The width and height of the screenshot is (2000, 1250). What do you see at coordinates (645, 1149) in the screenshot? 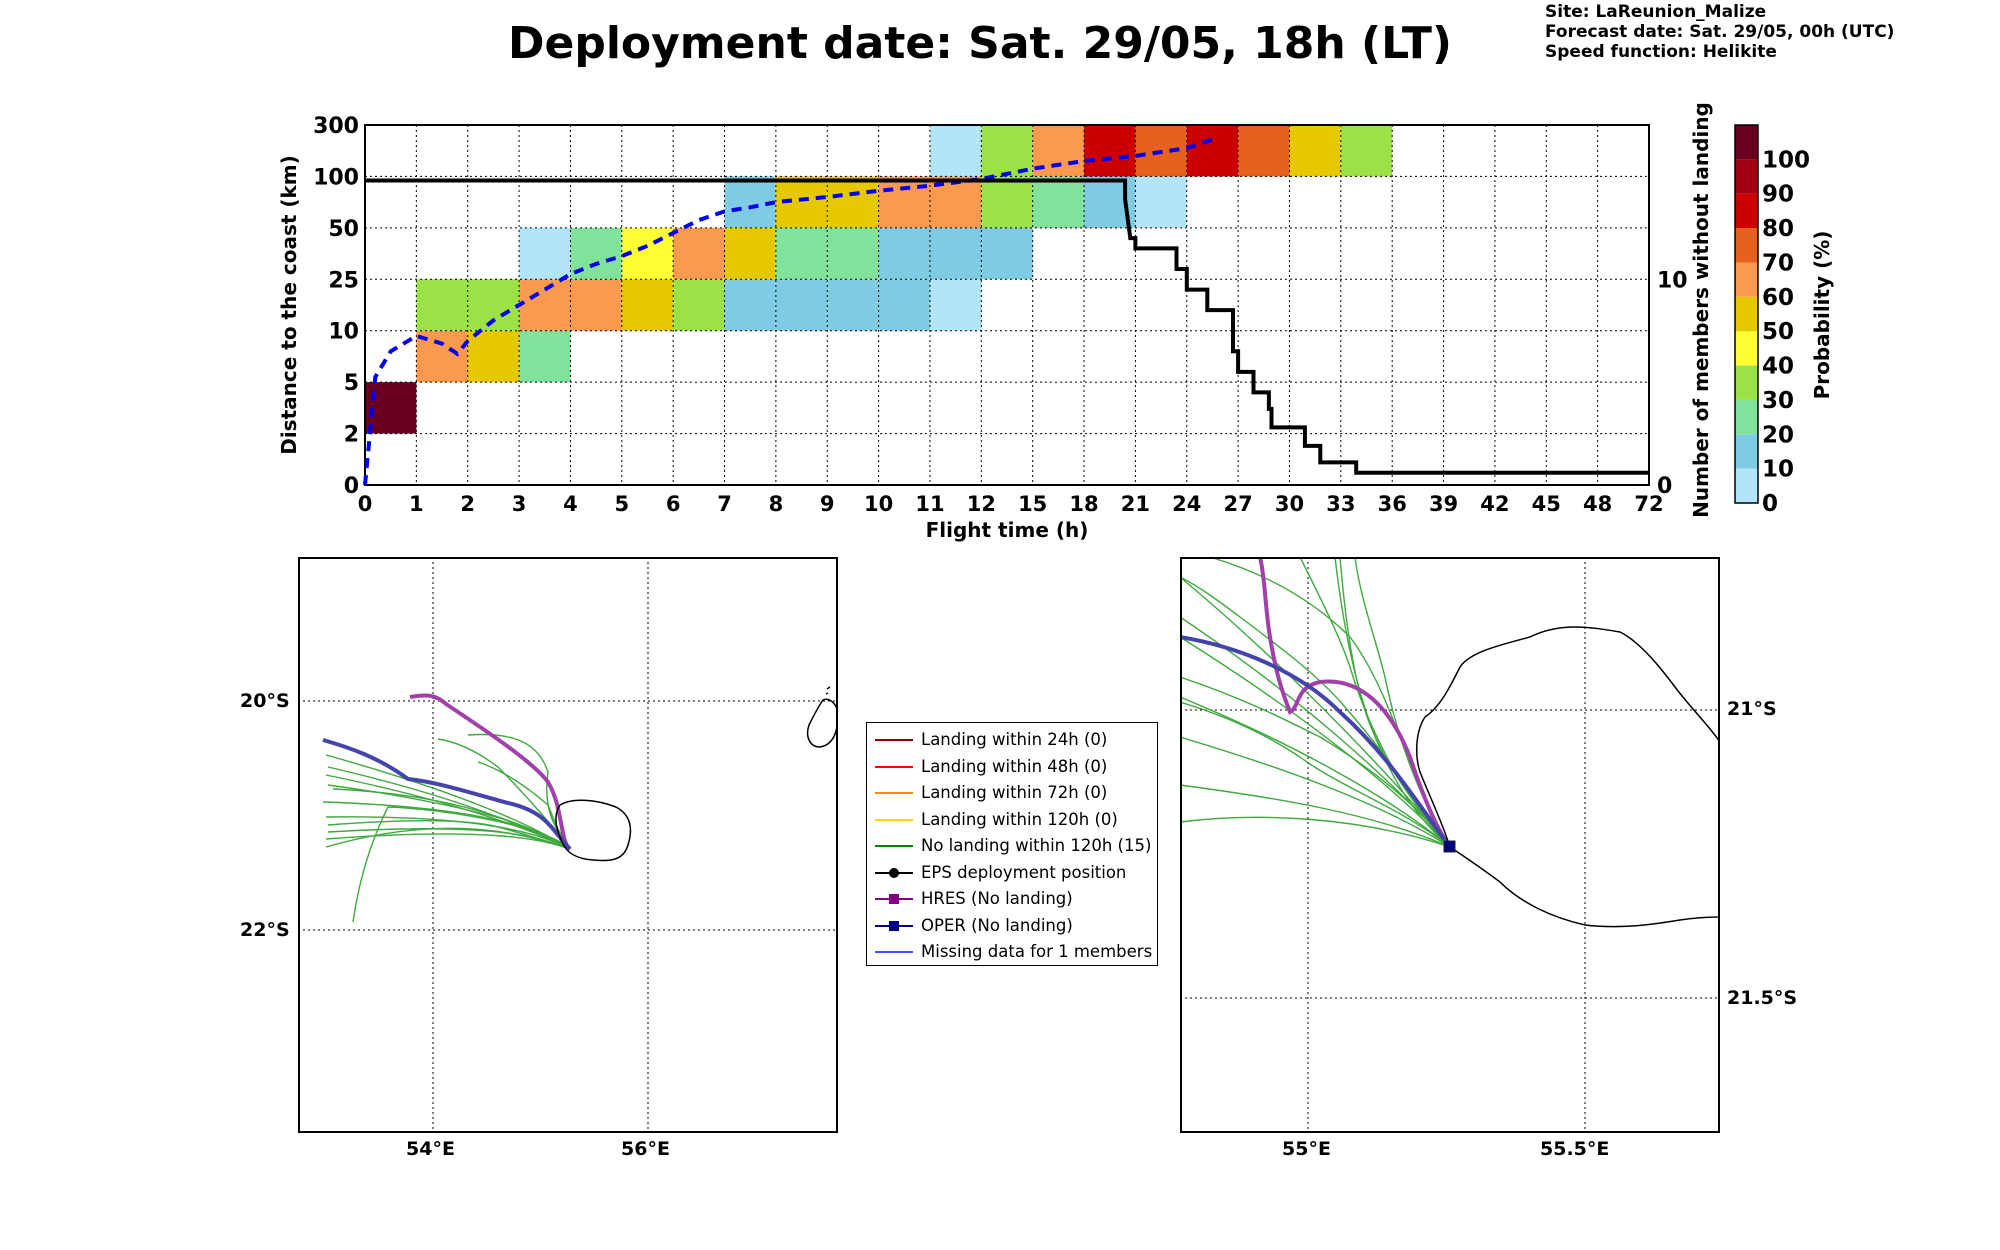
I see `lon-label-56e: 56°E` at bounding box center [645, 1149].